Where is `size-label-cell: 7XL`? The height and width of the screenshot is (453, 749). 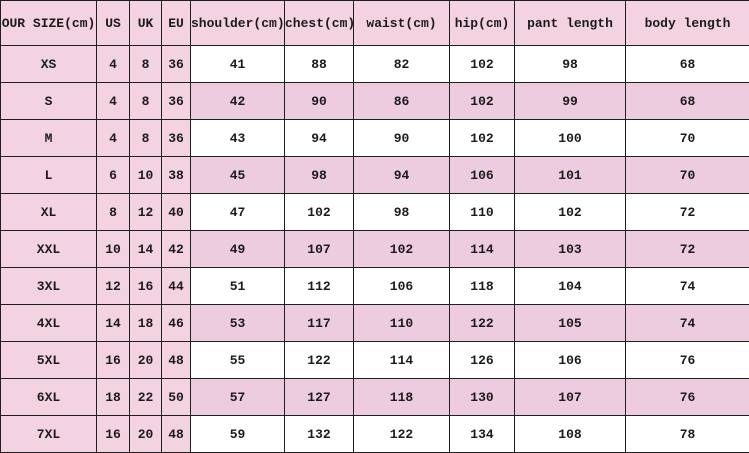 size-label-cell: 7XL is located at coordinates (49, 434).